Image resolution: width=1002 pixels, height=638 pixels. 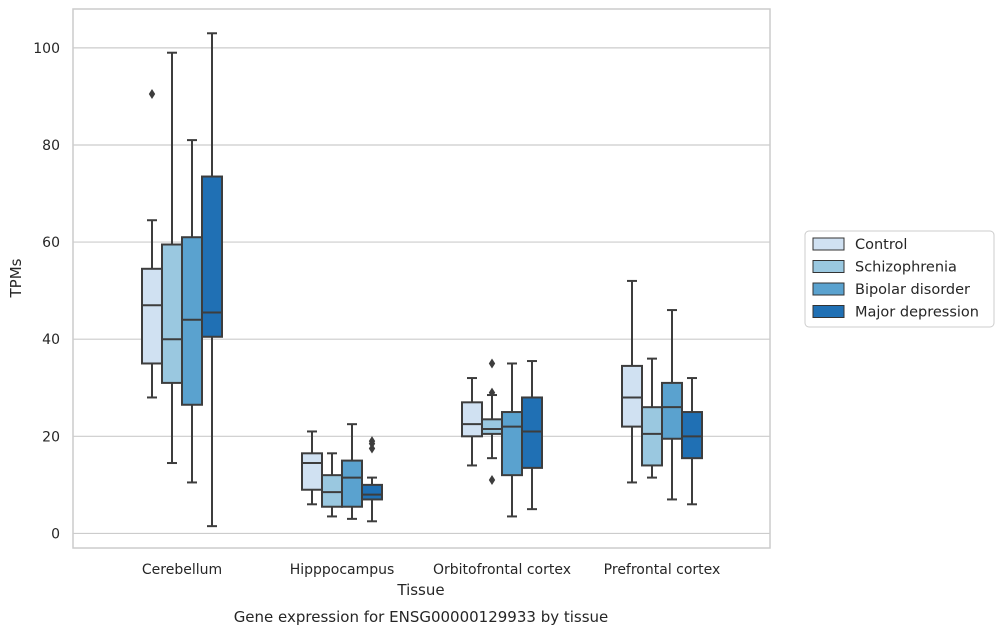 I want to click on legend-label: Schizophrenia, so click(x=906, y=268).